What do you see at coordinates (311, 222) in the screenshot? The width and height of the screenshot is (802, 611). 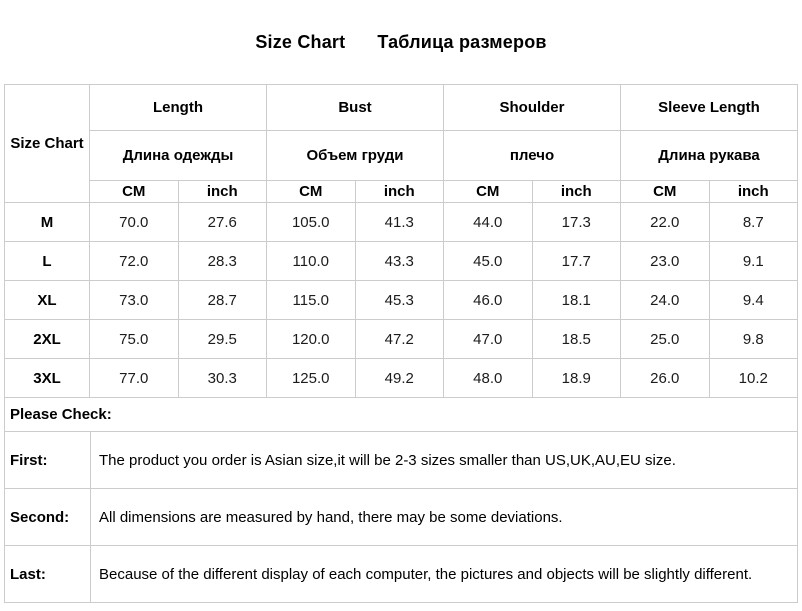 I see `value-cell: 105.0` at bounding box center [311, 222].